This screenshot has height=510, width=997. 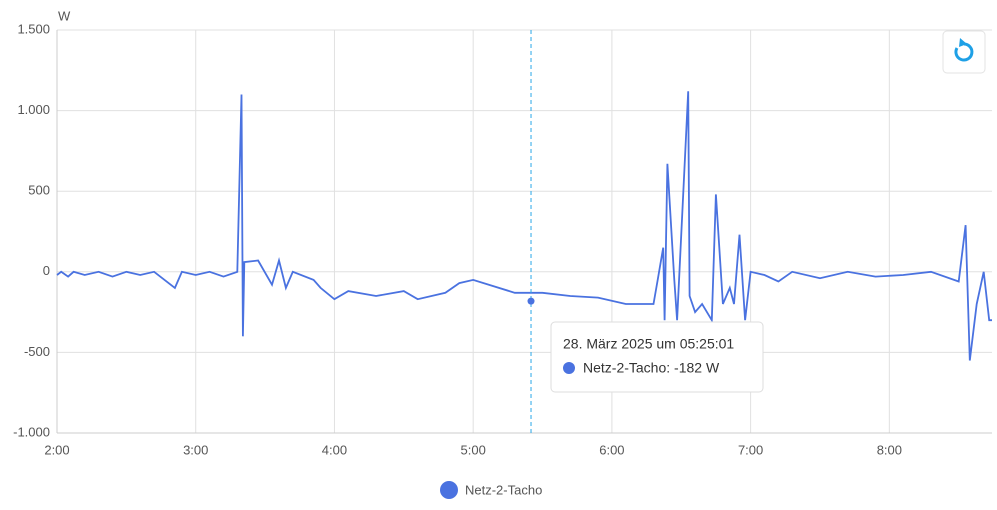 What do you see at coordinates (37, 351) in the screenshot?
I see `y-tick-label: -500` at bounding box center [37, 351].